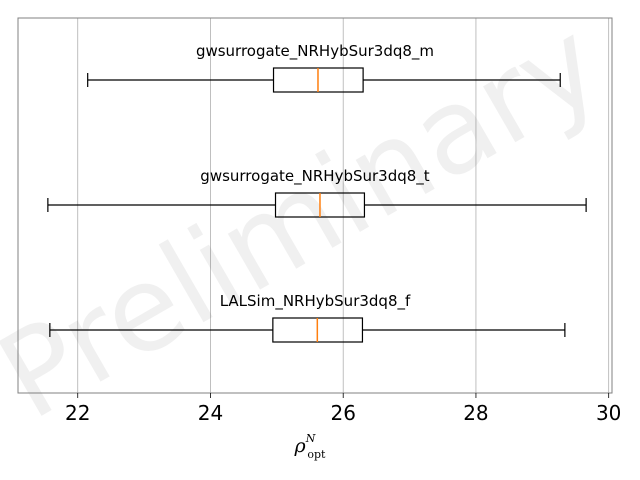 The image size is (640, 480). Describe the element at coordinates (310, 446) in the screenshot. I see `x-axis-label: ρN opt` at that location.